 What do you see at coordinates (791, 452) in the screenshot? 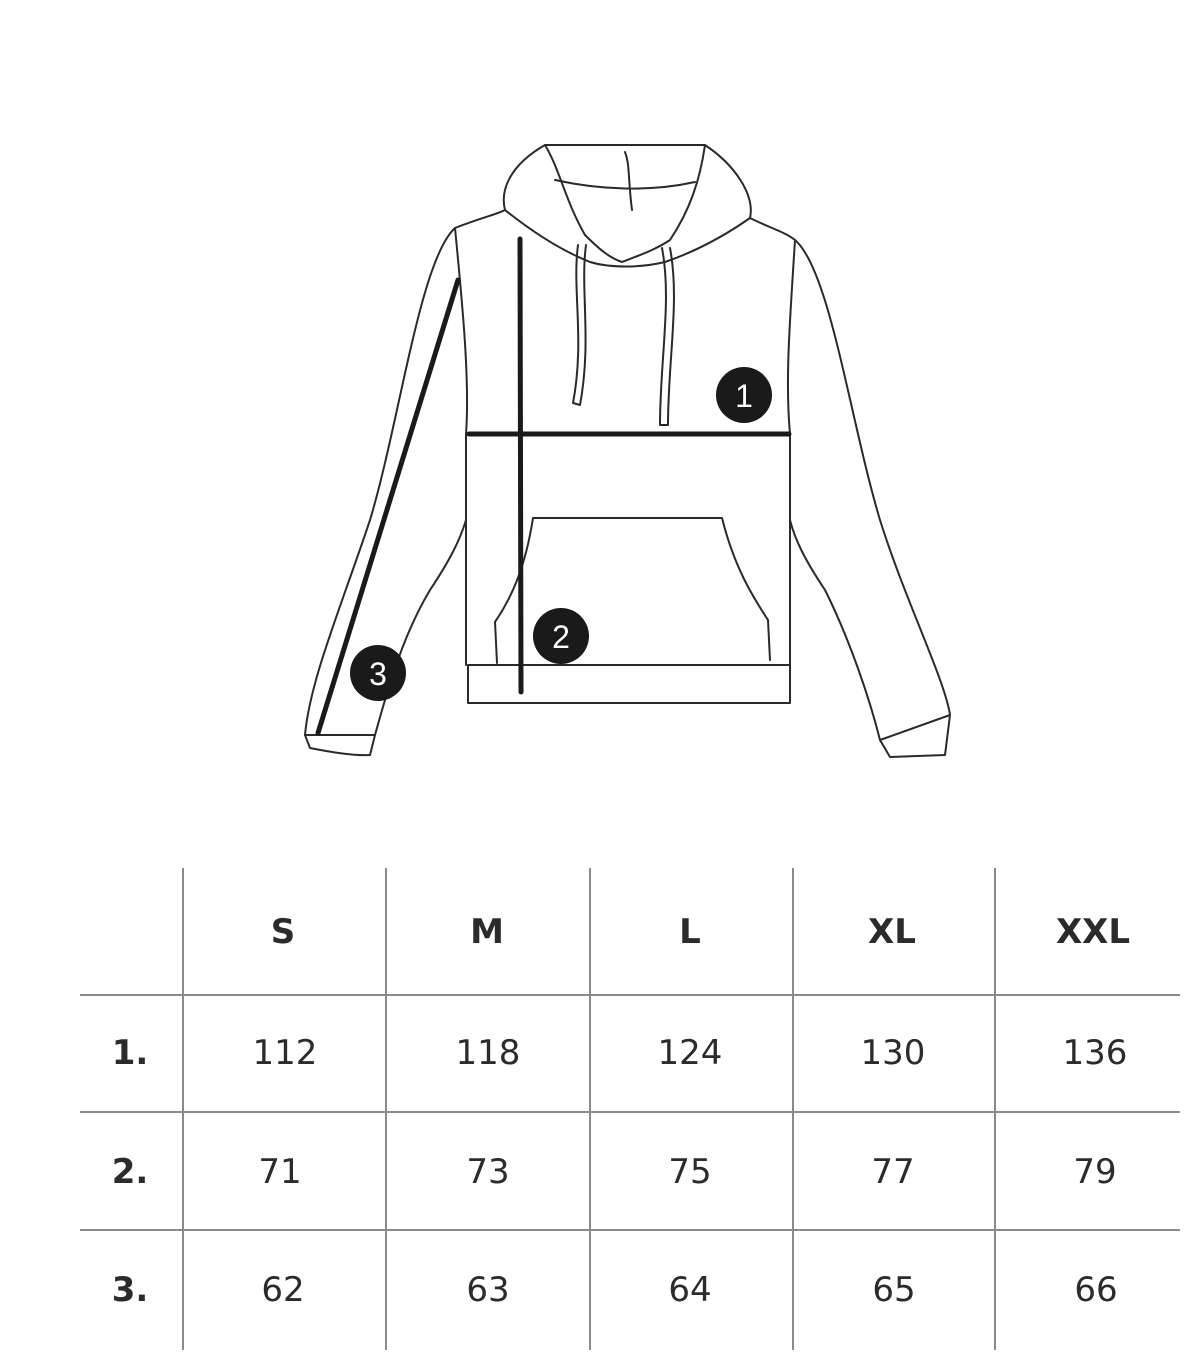
I see `body-right` at bounding box center [791, 452].